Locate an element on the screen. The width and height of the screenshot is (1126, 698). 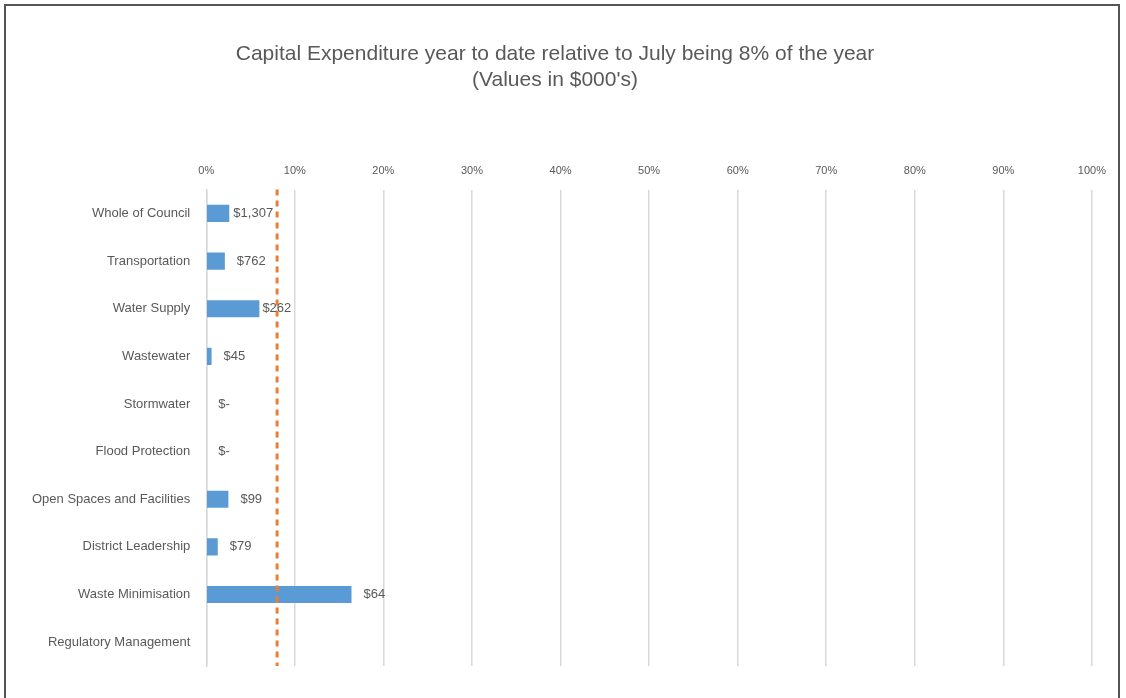
annotation: $262 is located at coordinates (277, 308).